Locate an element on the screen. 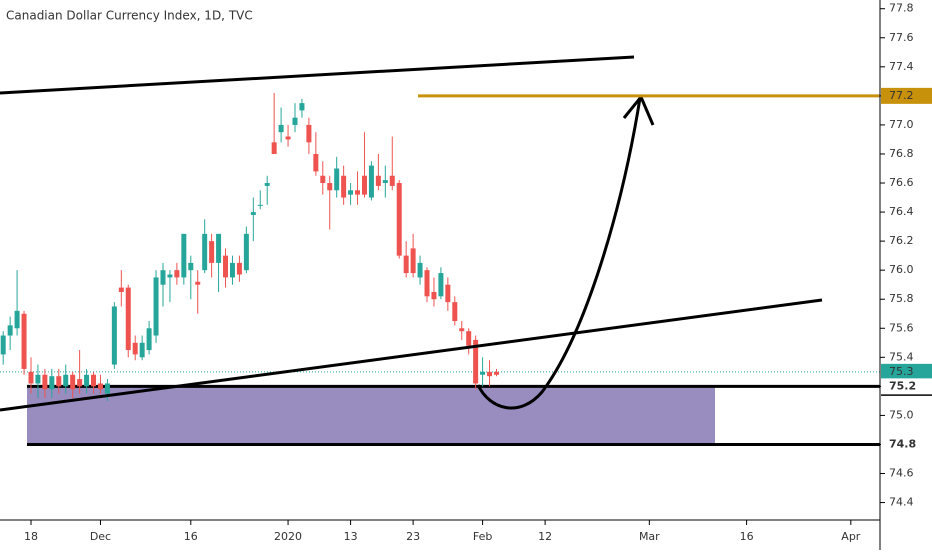 The width and height of the screenshot is (932, 554). x-tick-label: Apr is located at coordinates (851, 536).